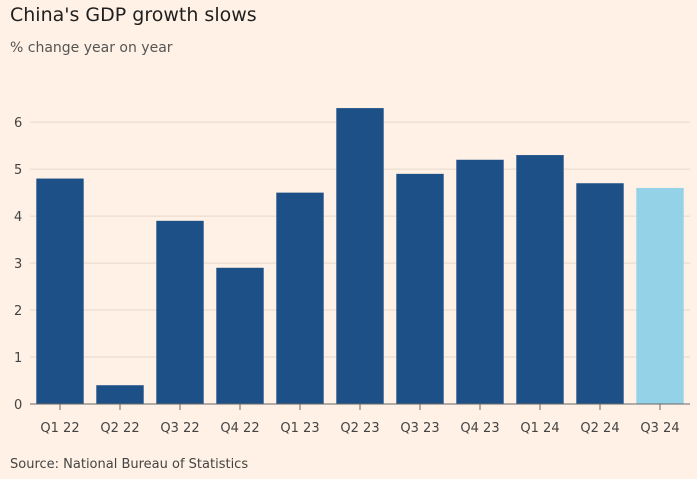  What do you see at coordinates (359, 428) in the screenshot?
I see `x-tick-label: Q2 23` at bounding box center [359, 428].